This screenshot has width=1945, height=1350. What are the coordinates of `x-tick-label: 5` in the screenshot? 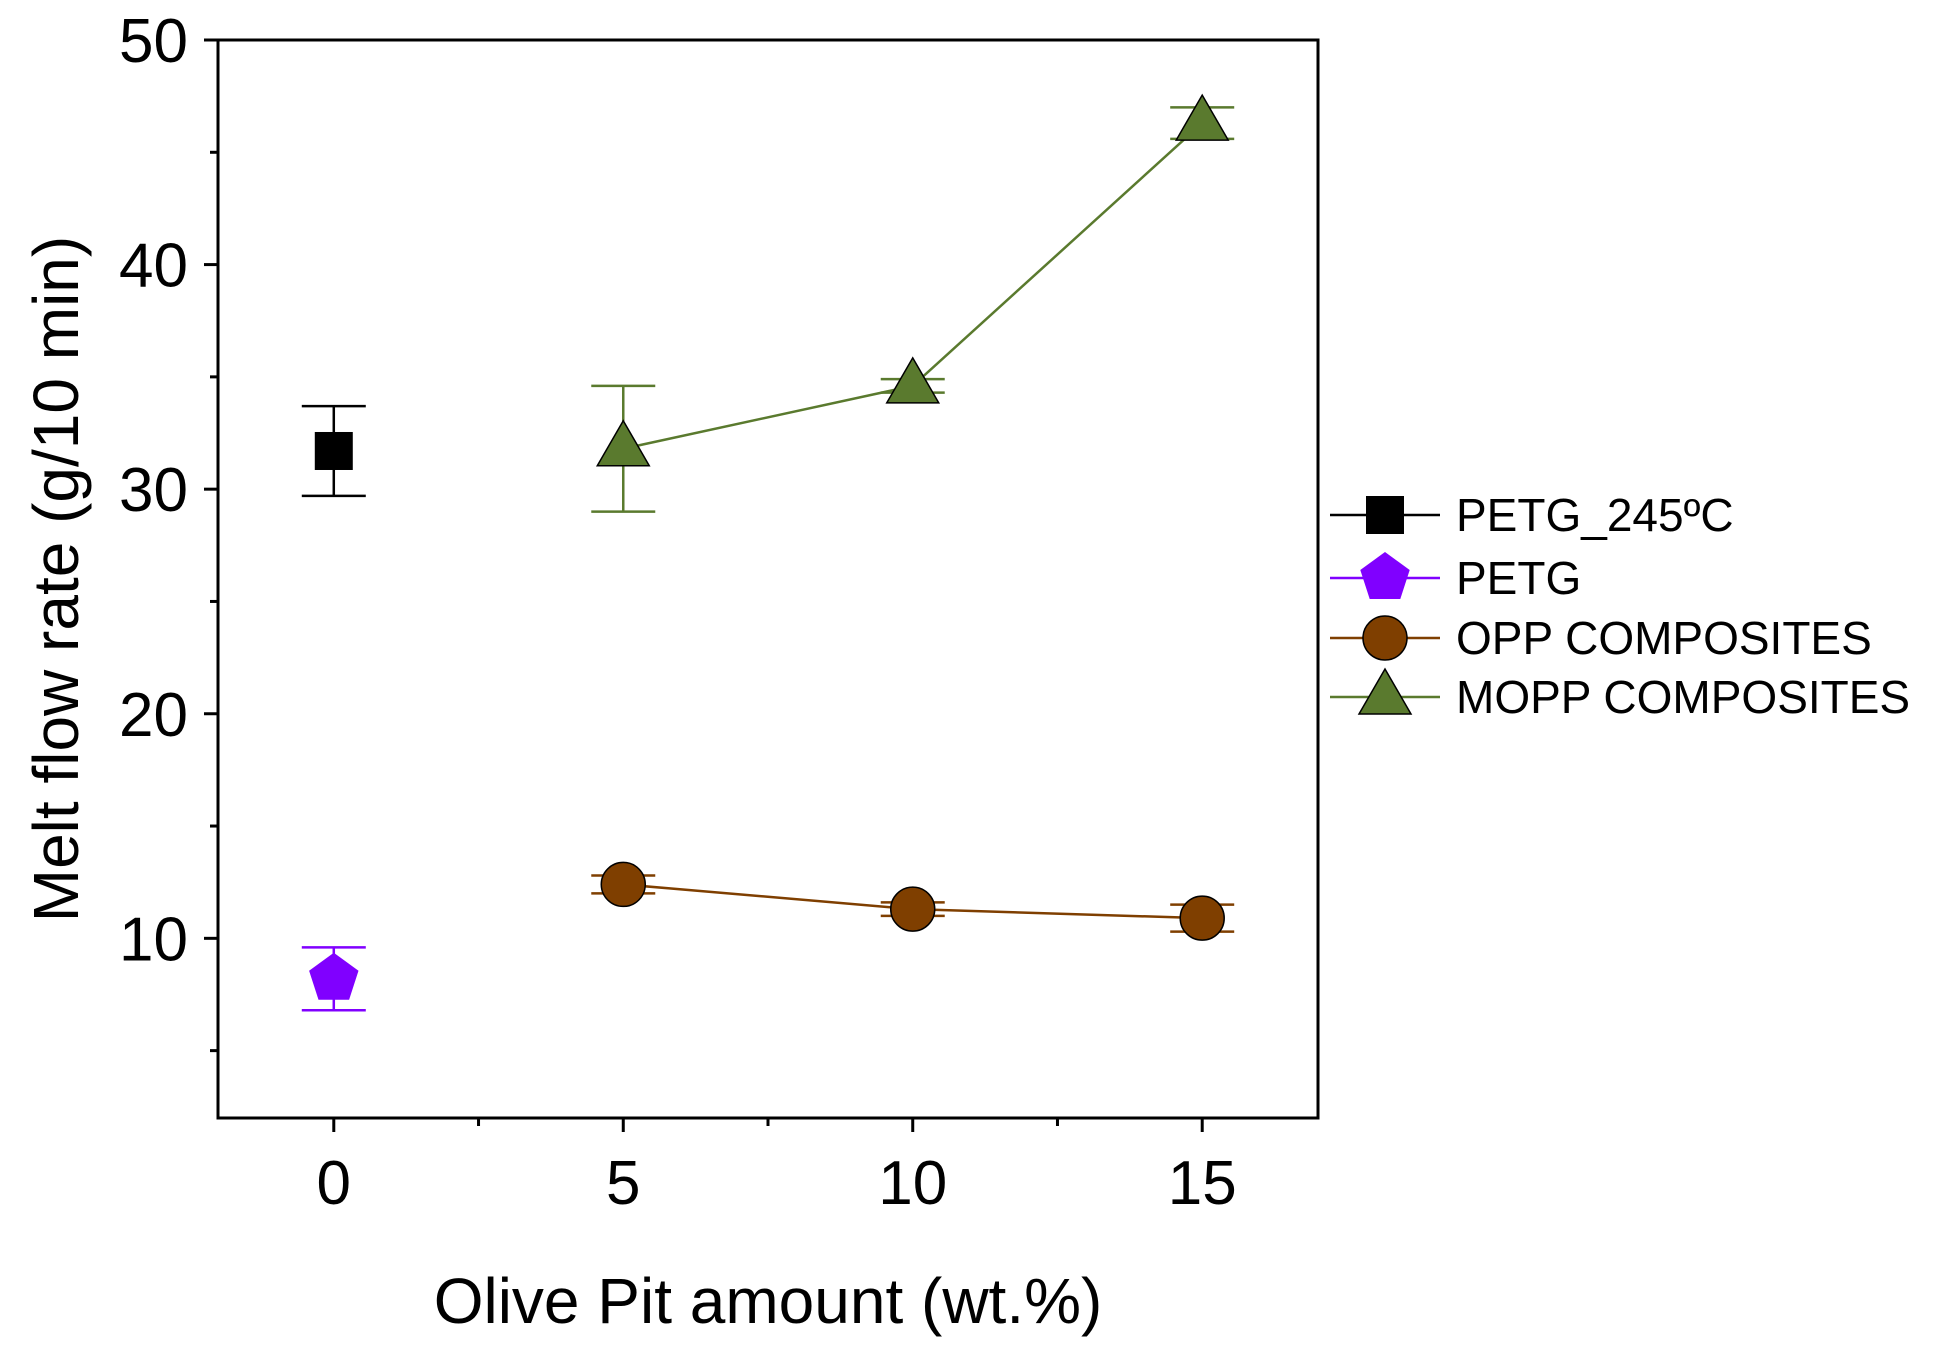 It's located at (623, 1183).